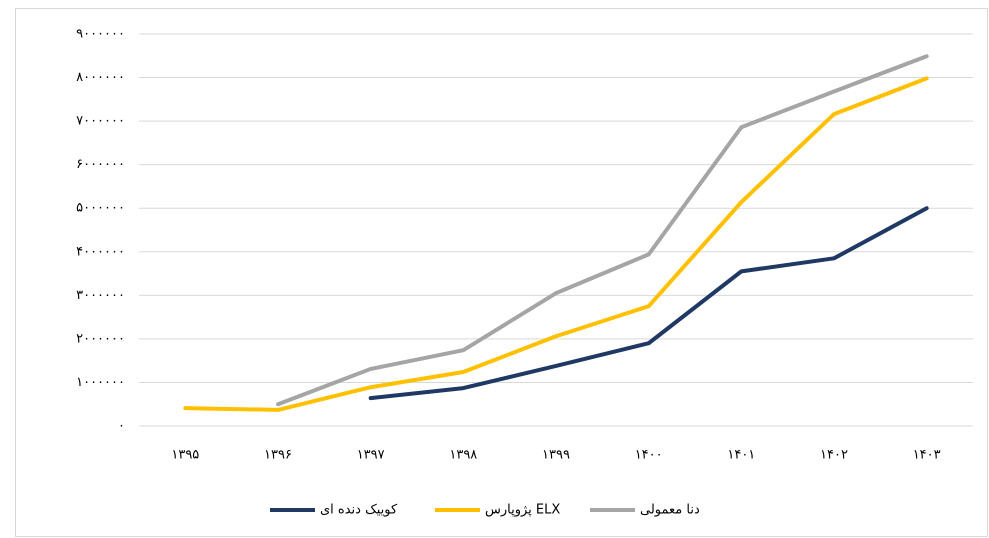 The width and height of the screenshot is (989, 538). I want to click on x-tick-label: ۱۳۹۶, so click(278, 455).